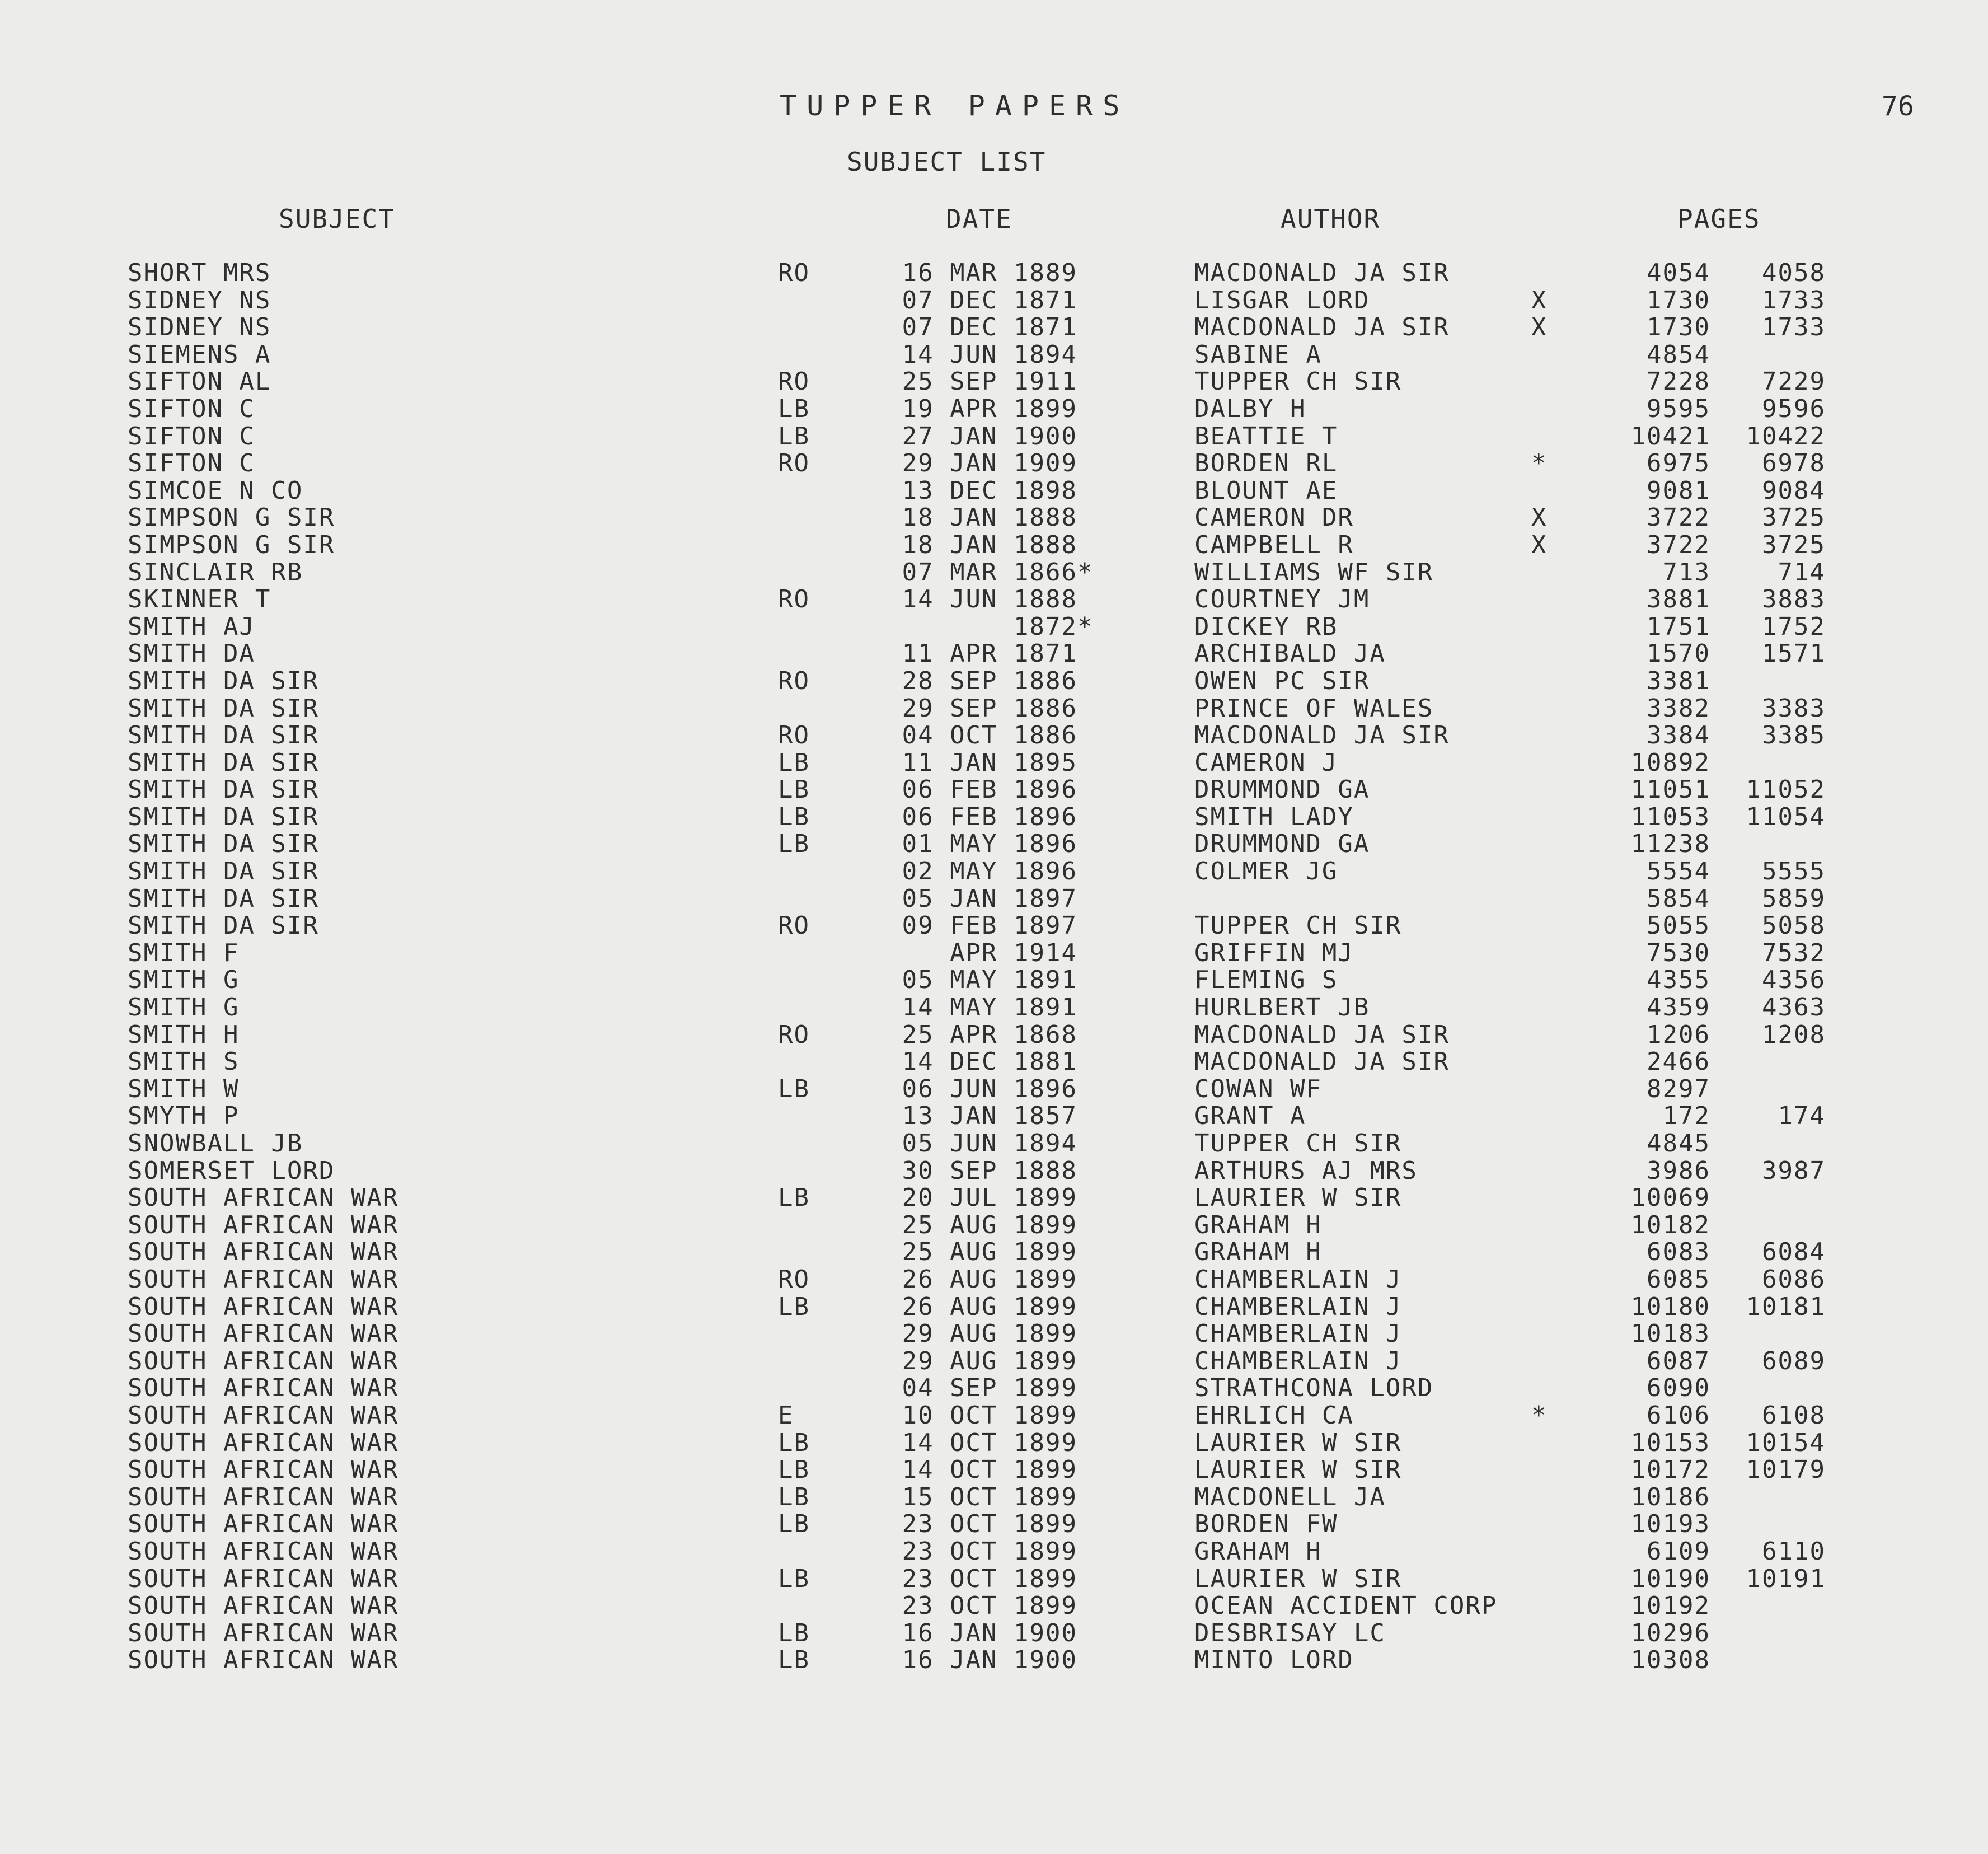  Describe the element at coordinates (994, 899) in the screenshot. I see `table-row: SMITH DA SIR 05 JAN 1897 5854 5859` at that location.